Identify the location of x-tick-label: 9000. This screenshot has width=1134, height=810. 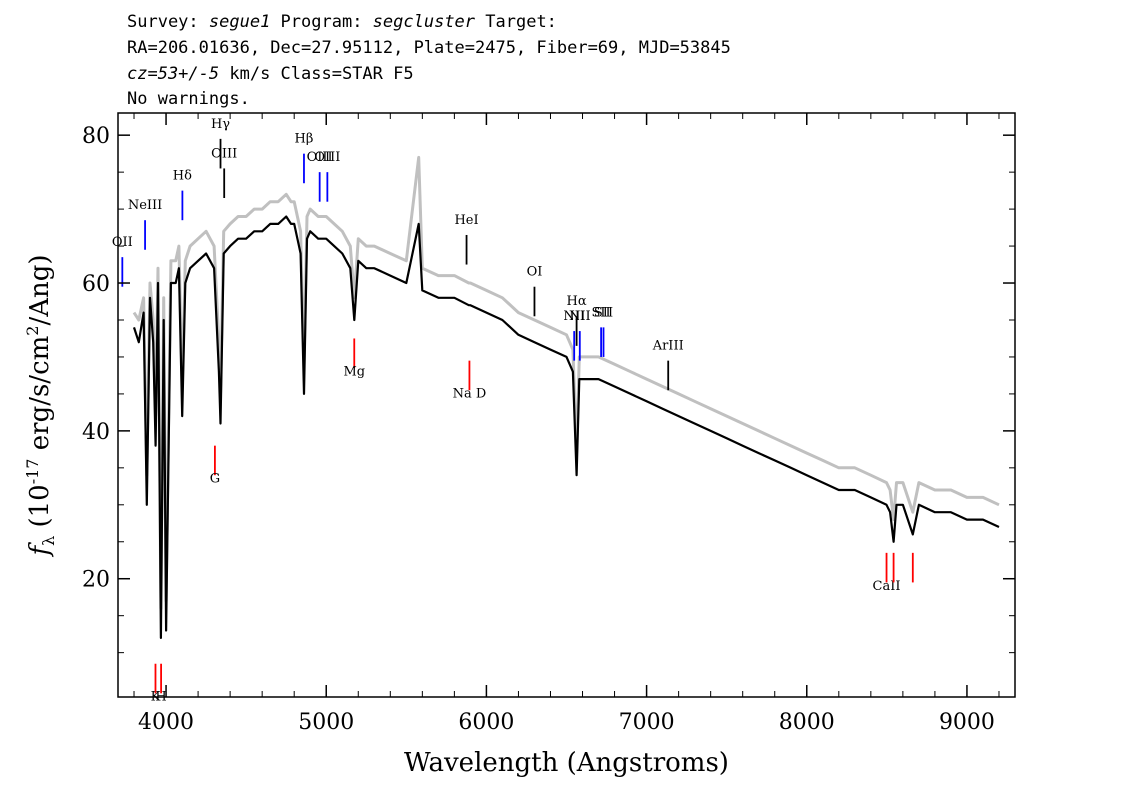
(967, 722).